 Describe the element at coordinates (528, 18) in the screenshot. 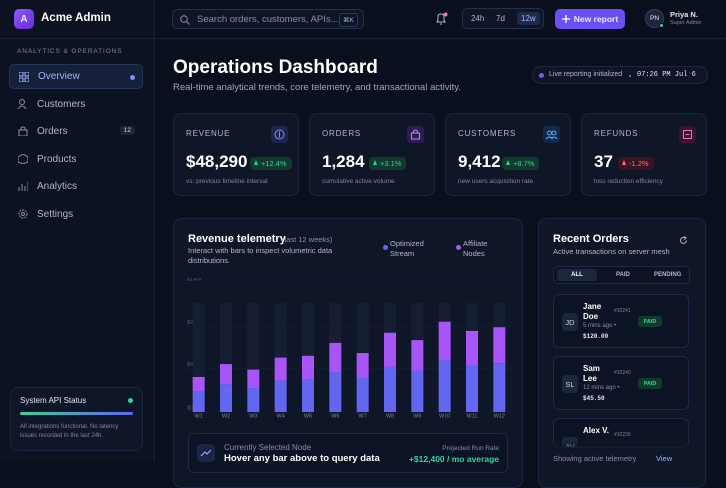

I see `range-option: 12w` at that location.